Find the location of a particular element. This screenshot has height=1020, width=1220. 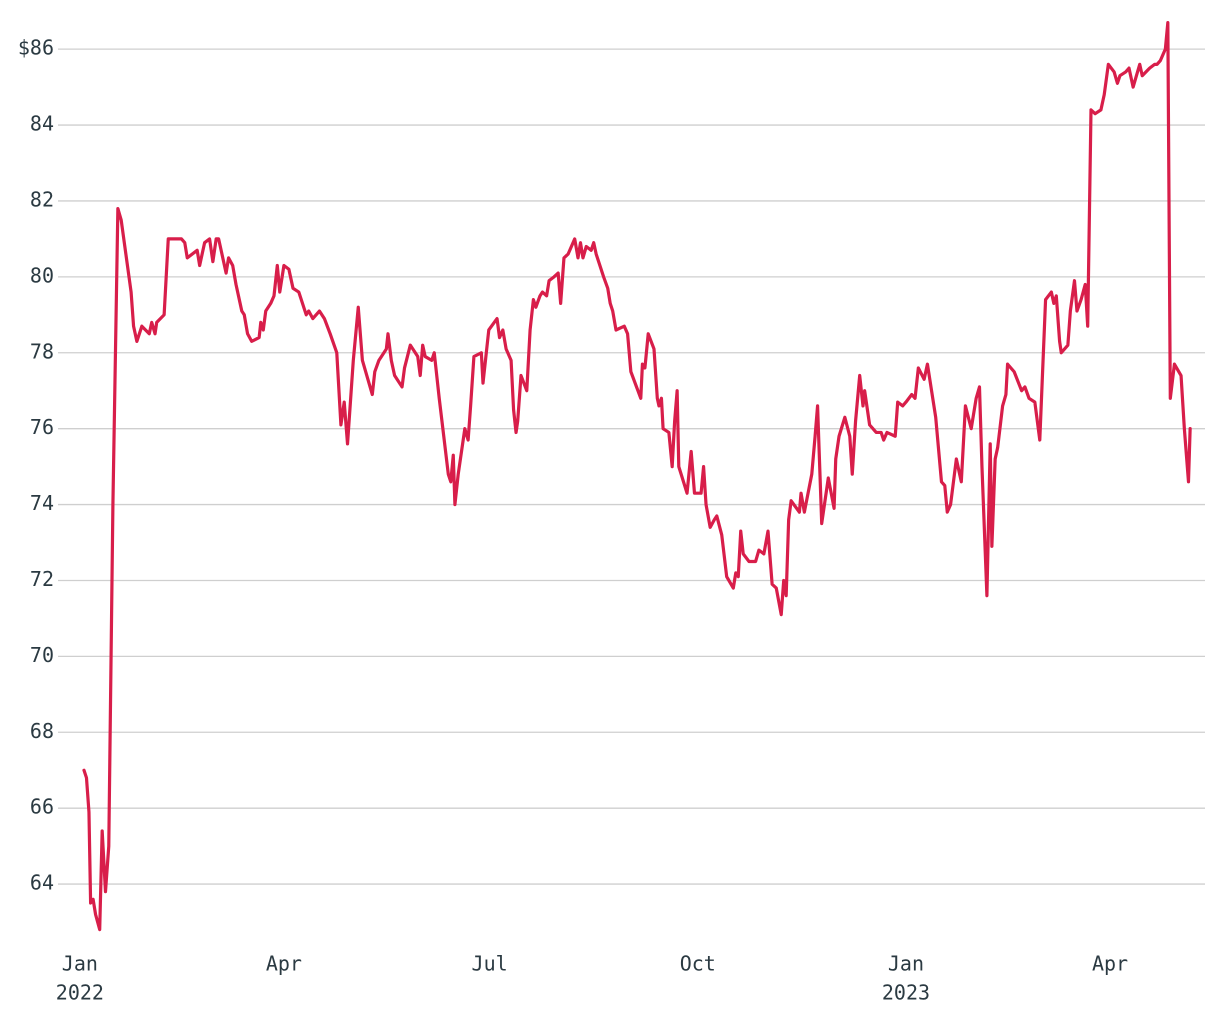

y-tick-label: 76 is located at coordinates (42, 427).